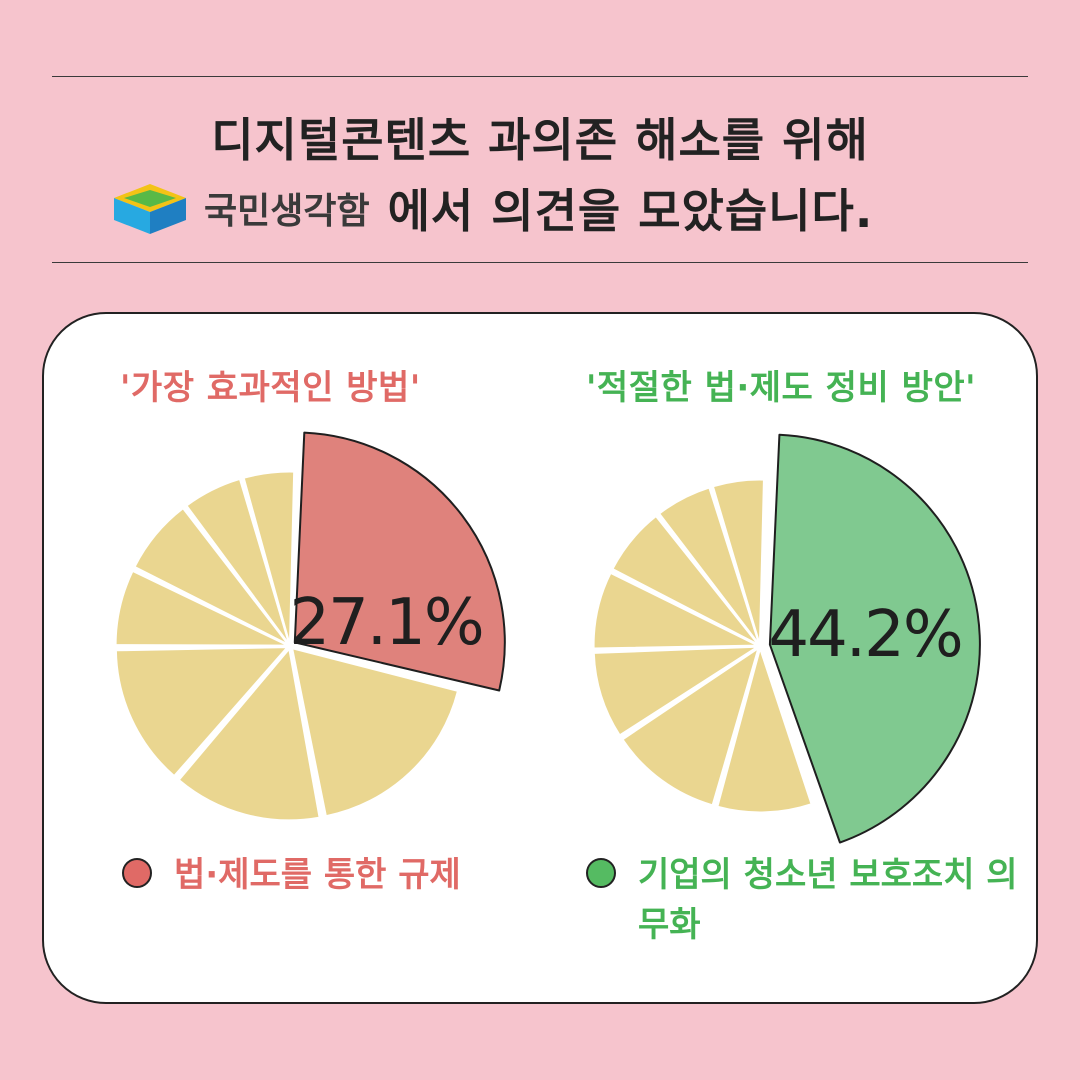 The image size is (1080, 1080). Describe the element at coordinates (540, 140) in the screenshot. I see `page-title: 디지털콘텐츠 과의존 해소를 위해` at that location.